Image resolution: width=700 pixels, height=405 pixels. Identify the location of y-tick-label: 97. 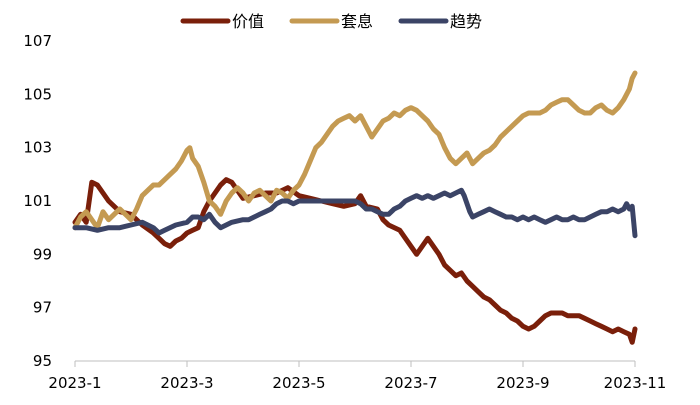
(42, 308).